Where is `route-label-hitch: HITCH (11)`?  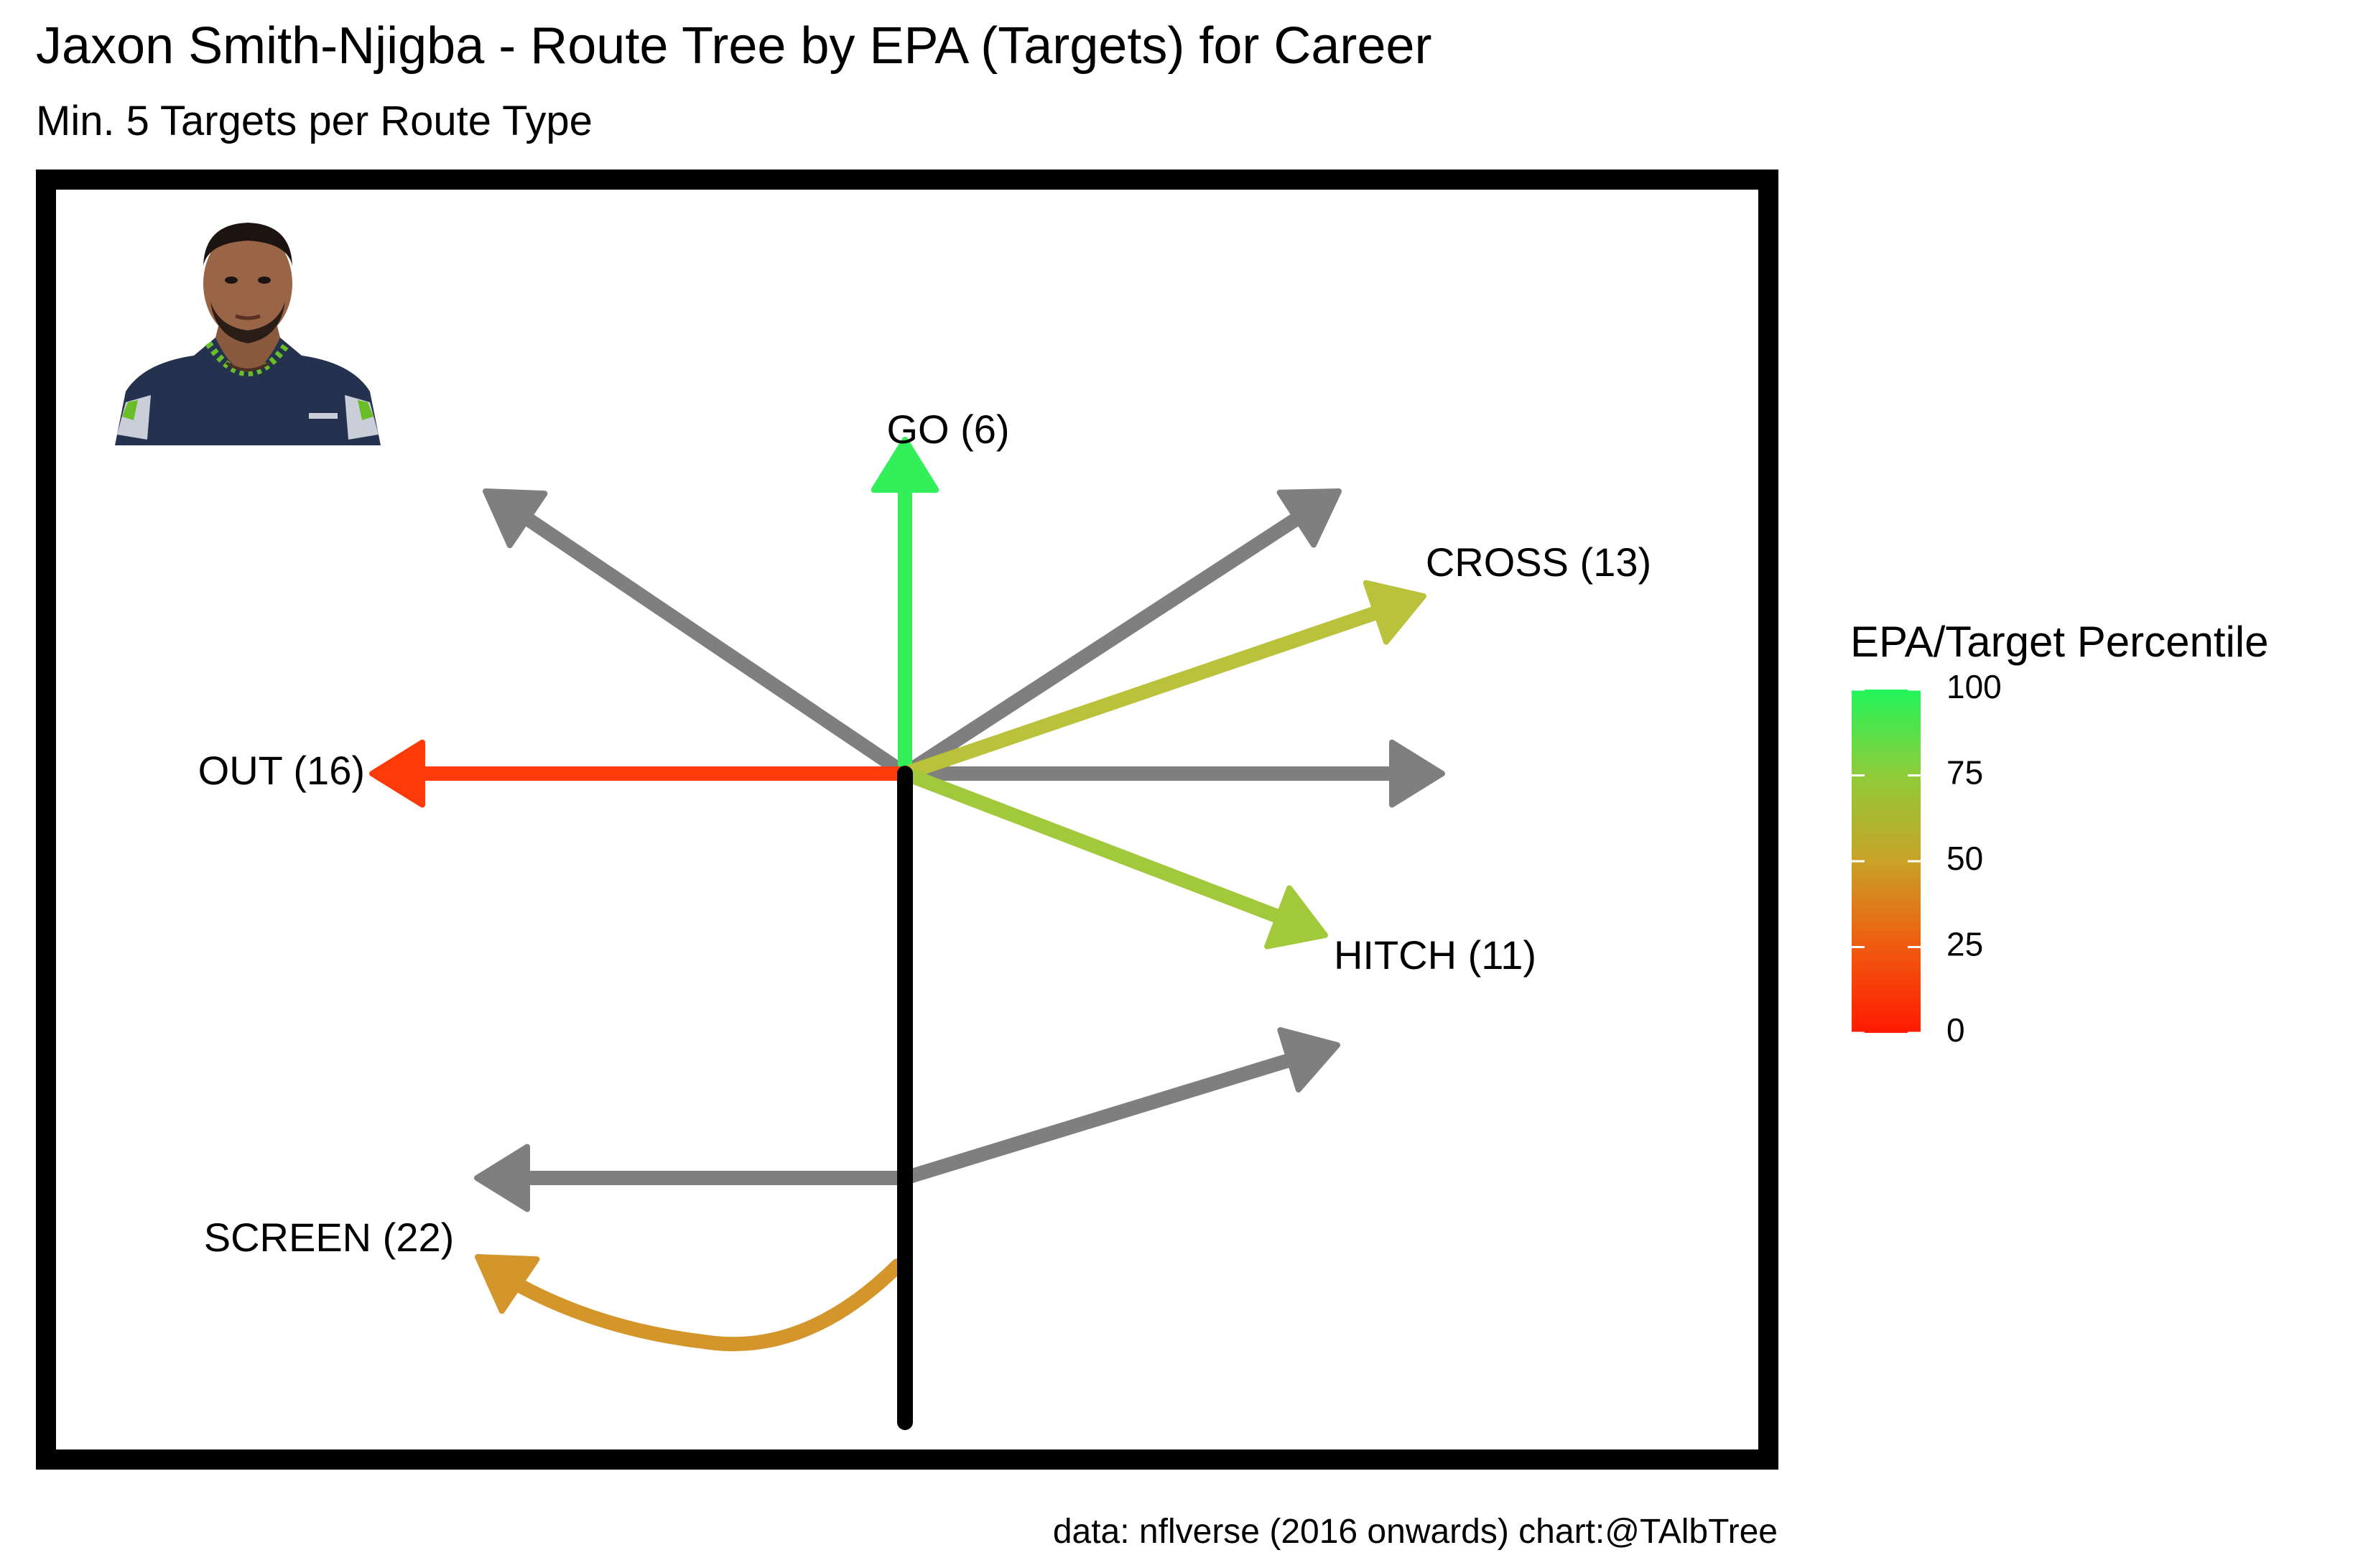
route-label-hitch: HITCH (11) is located at coordinates (1435, 955).